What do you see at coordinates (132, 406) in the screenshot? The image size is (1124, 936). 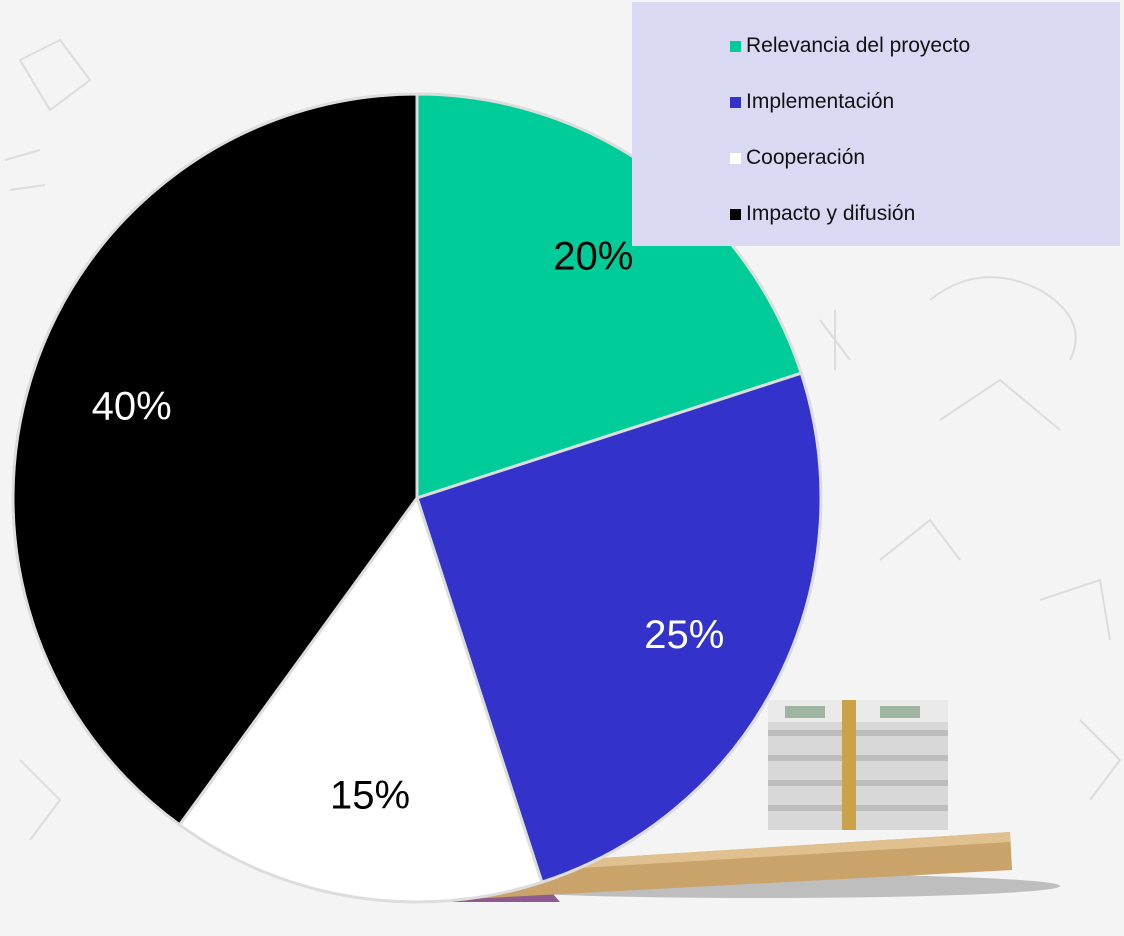 I see `data-label: 40%` at bounding box center [132, 406].